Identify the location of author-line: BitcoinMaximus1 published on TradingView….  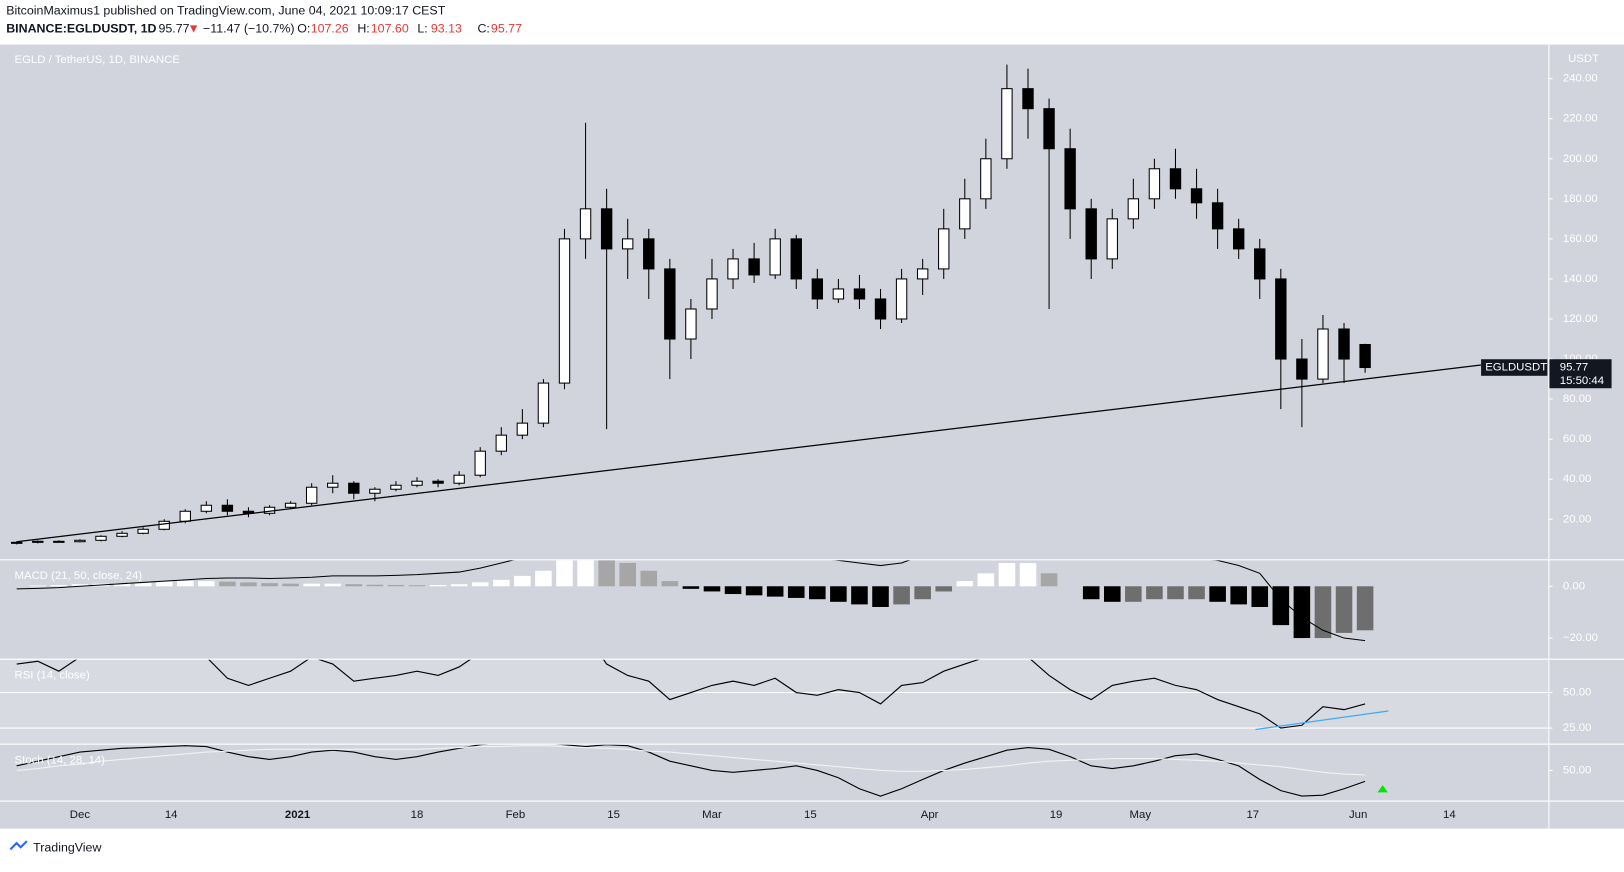
(225, 11).